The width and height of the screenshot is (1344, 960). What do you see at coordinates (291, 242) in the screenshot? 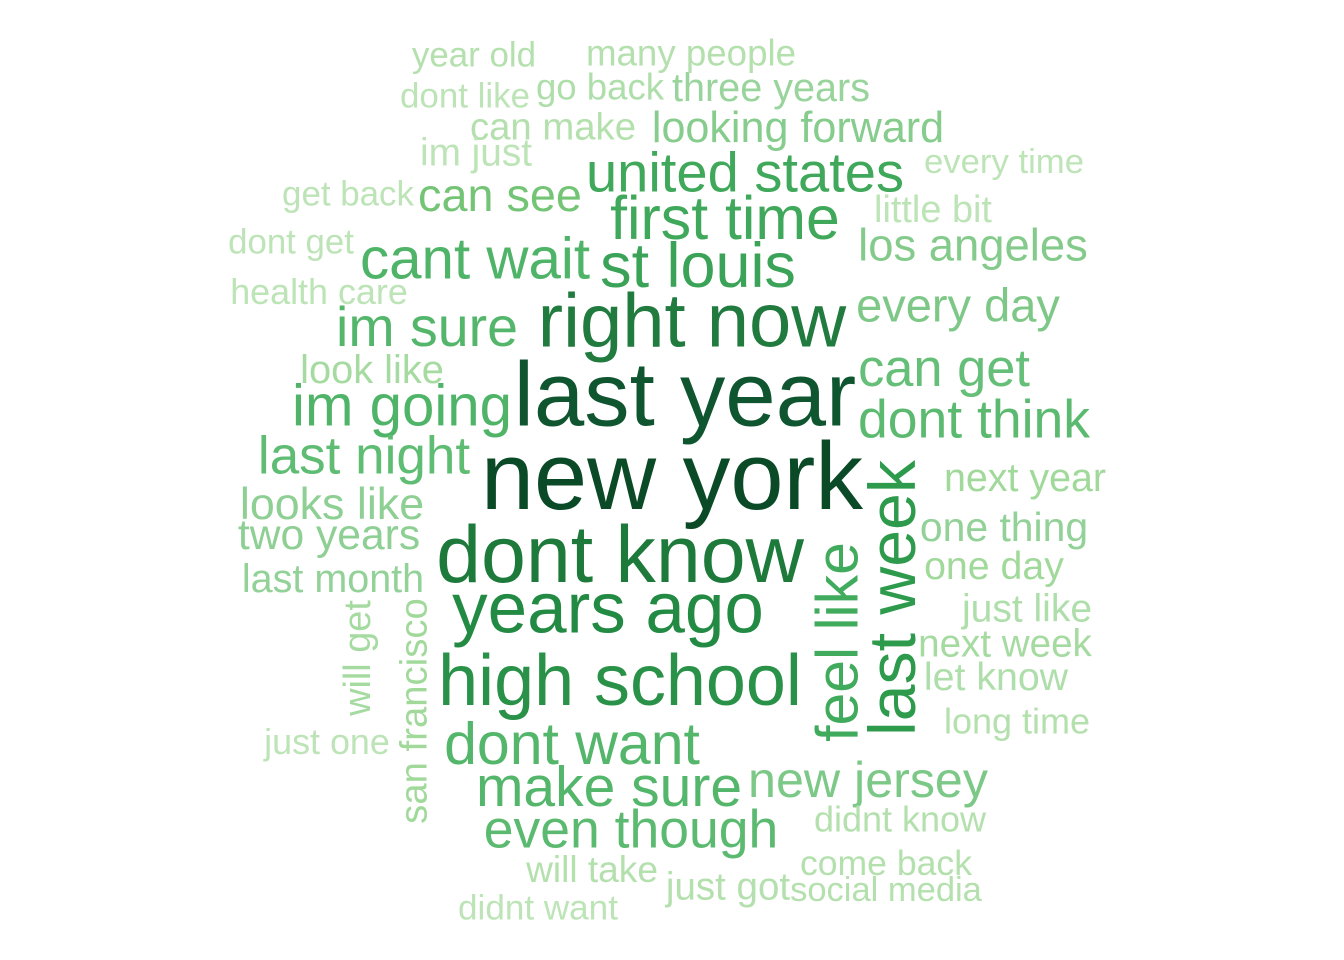
I see `word-dont-get: dont get` at bounding box center [291, 242].